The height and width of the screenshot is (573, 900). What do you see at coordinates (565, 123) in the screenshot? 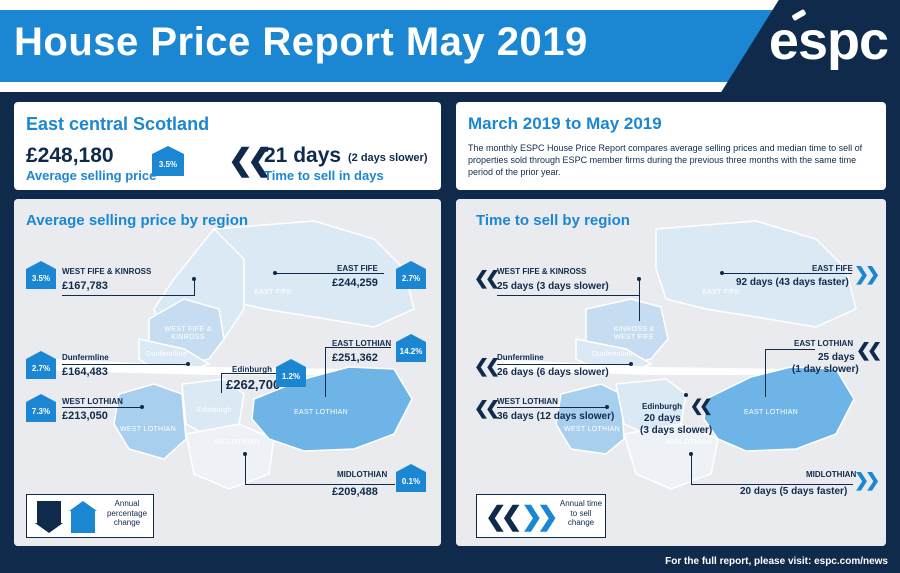
I see `period-title: March 2019 to May 2019` at bounding box center [565, 123].